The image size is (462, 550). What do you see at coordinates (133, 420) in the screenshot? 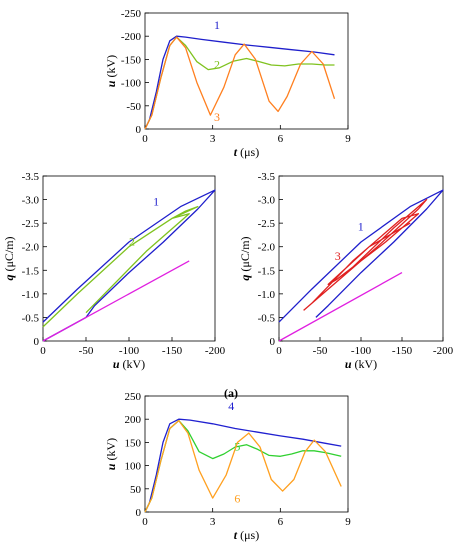
I see `y-tick-label: 200` at bounding box center [133, 420].